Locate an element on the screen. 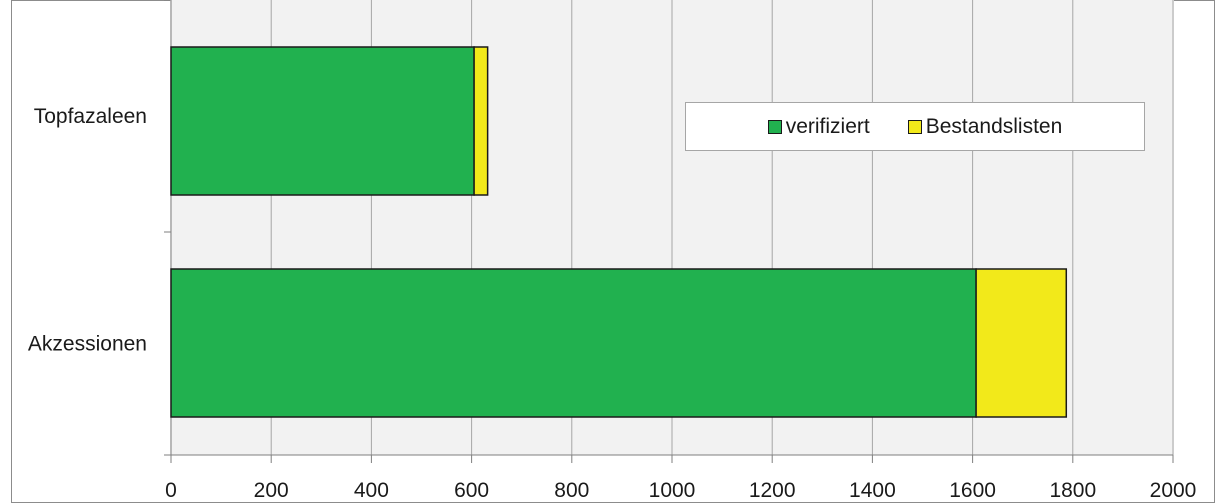 This screenshot has height=504, width=1216. x-tick-label-400: 400 is located at coordinates (371, 490).